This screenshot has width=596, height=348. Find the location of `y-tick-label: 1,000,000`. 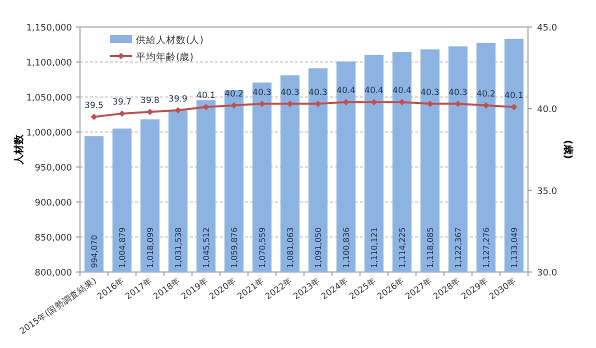

y-tick-label: 1,000,000 is located at coordinates (49, 133).